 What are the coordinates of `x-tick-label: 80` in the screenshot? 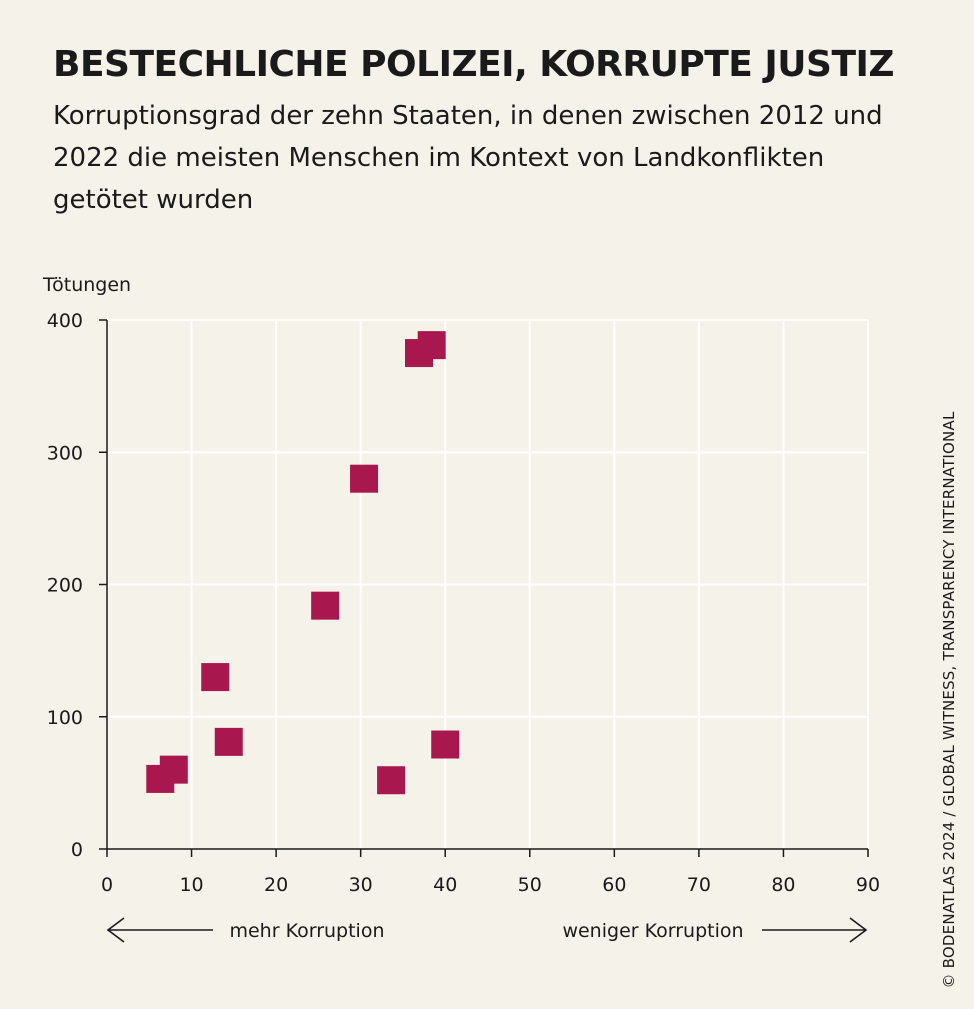 It's located at (783, 885).